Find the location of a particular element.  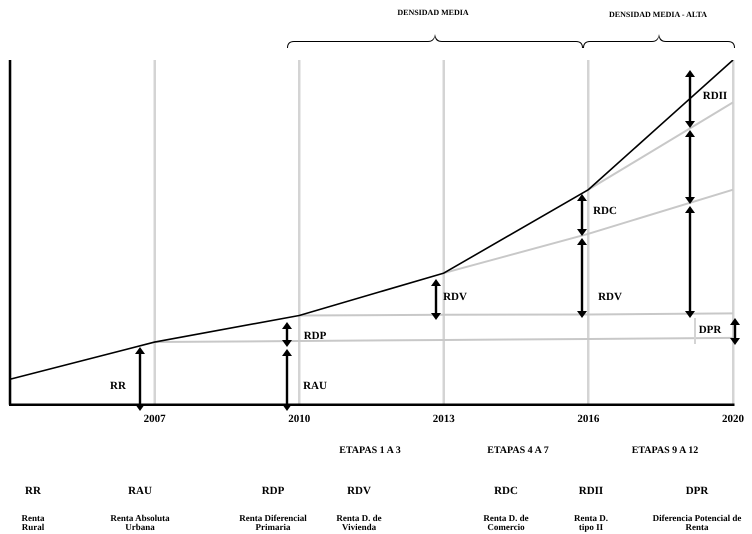

x-tick-label: 2020 is located at coordinates (733, 419).